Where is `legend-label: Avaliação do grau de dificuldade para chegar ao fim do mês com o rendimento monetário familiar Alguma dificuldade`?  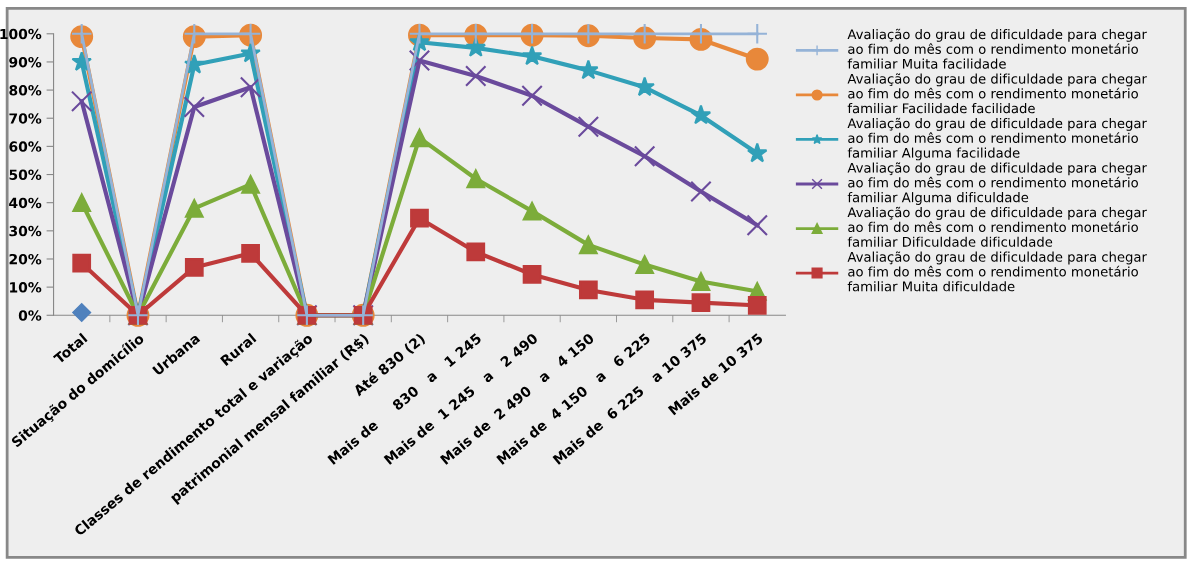
legend-label: Avaliação do grau de dificuldade para chegar ao fim do mês com o rendimento monetário familiar Alguma dificuldade is located at coordinates (997, 183).